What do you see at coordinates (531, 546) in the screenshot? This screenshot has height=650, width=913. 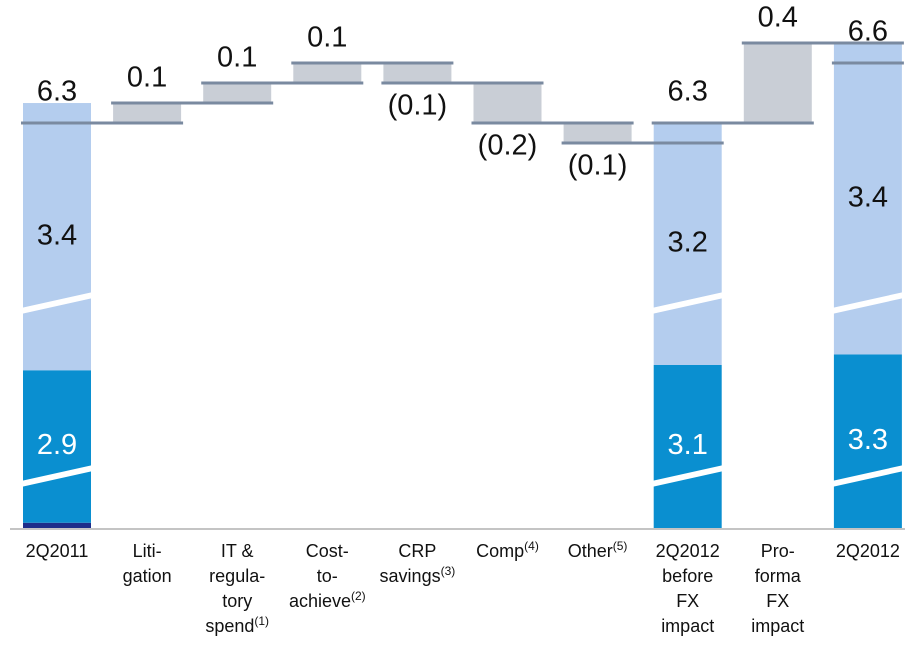 I see `x-tick-note: (4)` at bounding box center [531, 546].